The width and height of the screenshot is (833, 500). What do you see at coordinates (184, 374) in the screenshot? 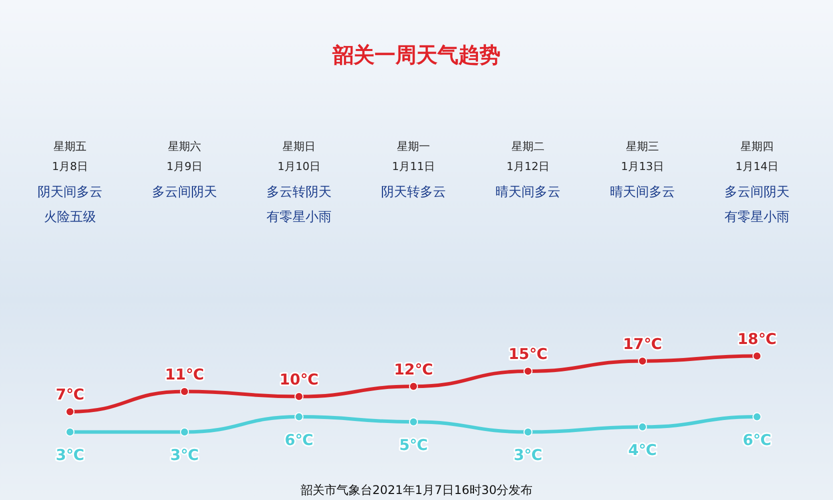
I see `data-label: 11℃` at bounding box center [184, 374].